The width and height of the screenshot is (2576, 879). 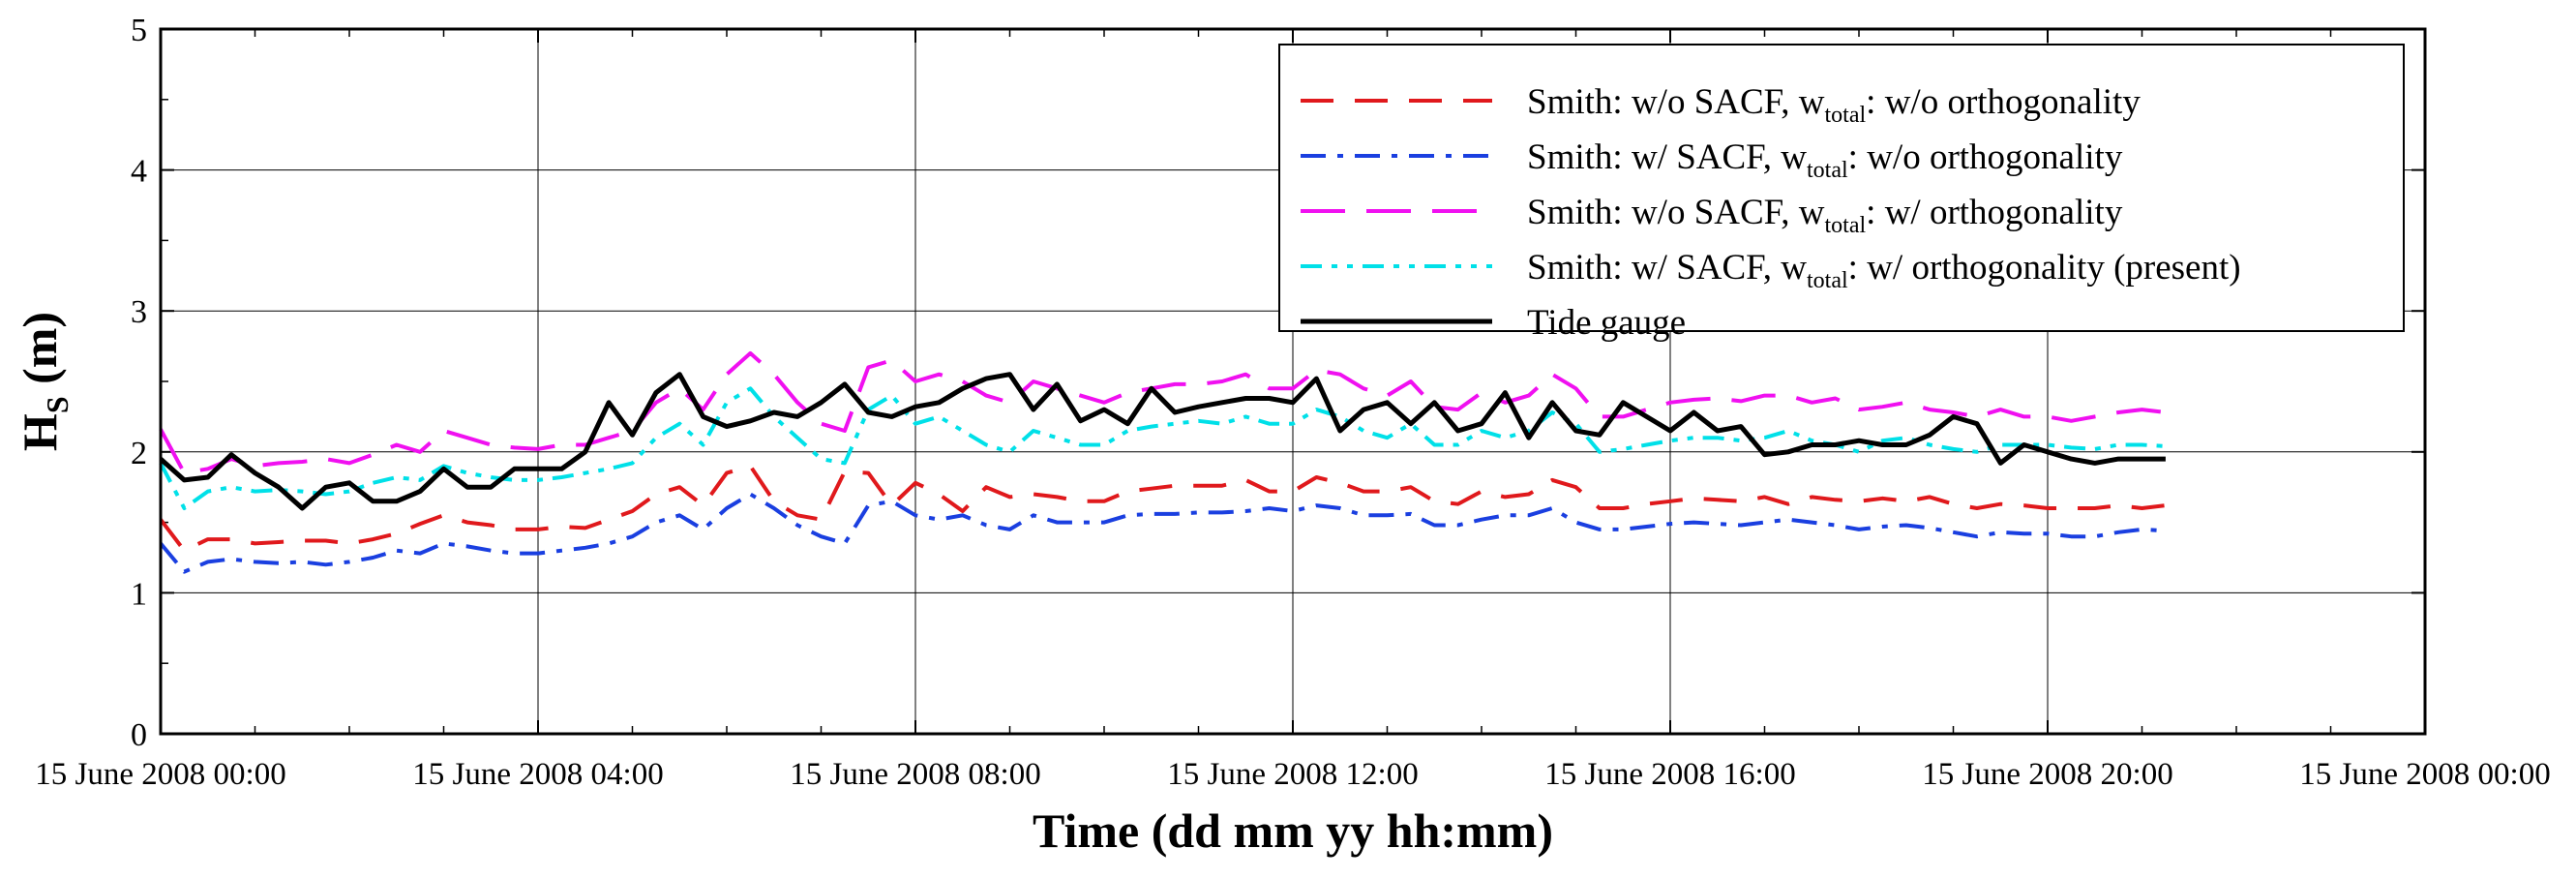 What do you see at coordinates (537, 774) in the screenshot?
I see `x-tick-label: 15 June 2008 04:00` at bounding box center [537, 774].